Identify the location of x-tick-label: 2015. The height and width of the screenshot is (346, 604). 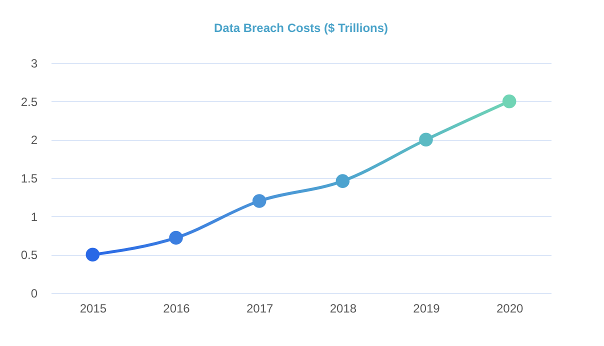
(93, 309).